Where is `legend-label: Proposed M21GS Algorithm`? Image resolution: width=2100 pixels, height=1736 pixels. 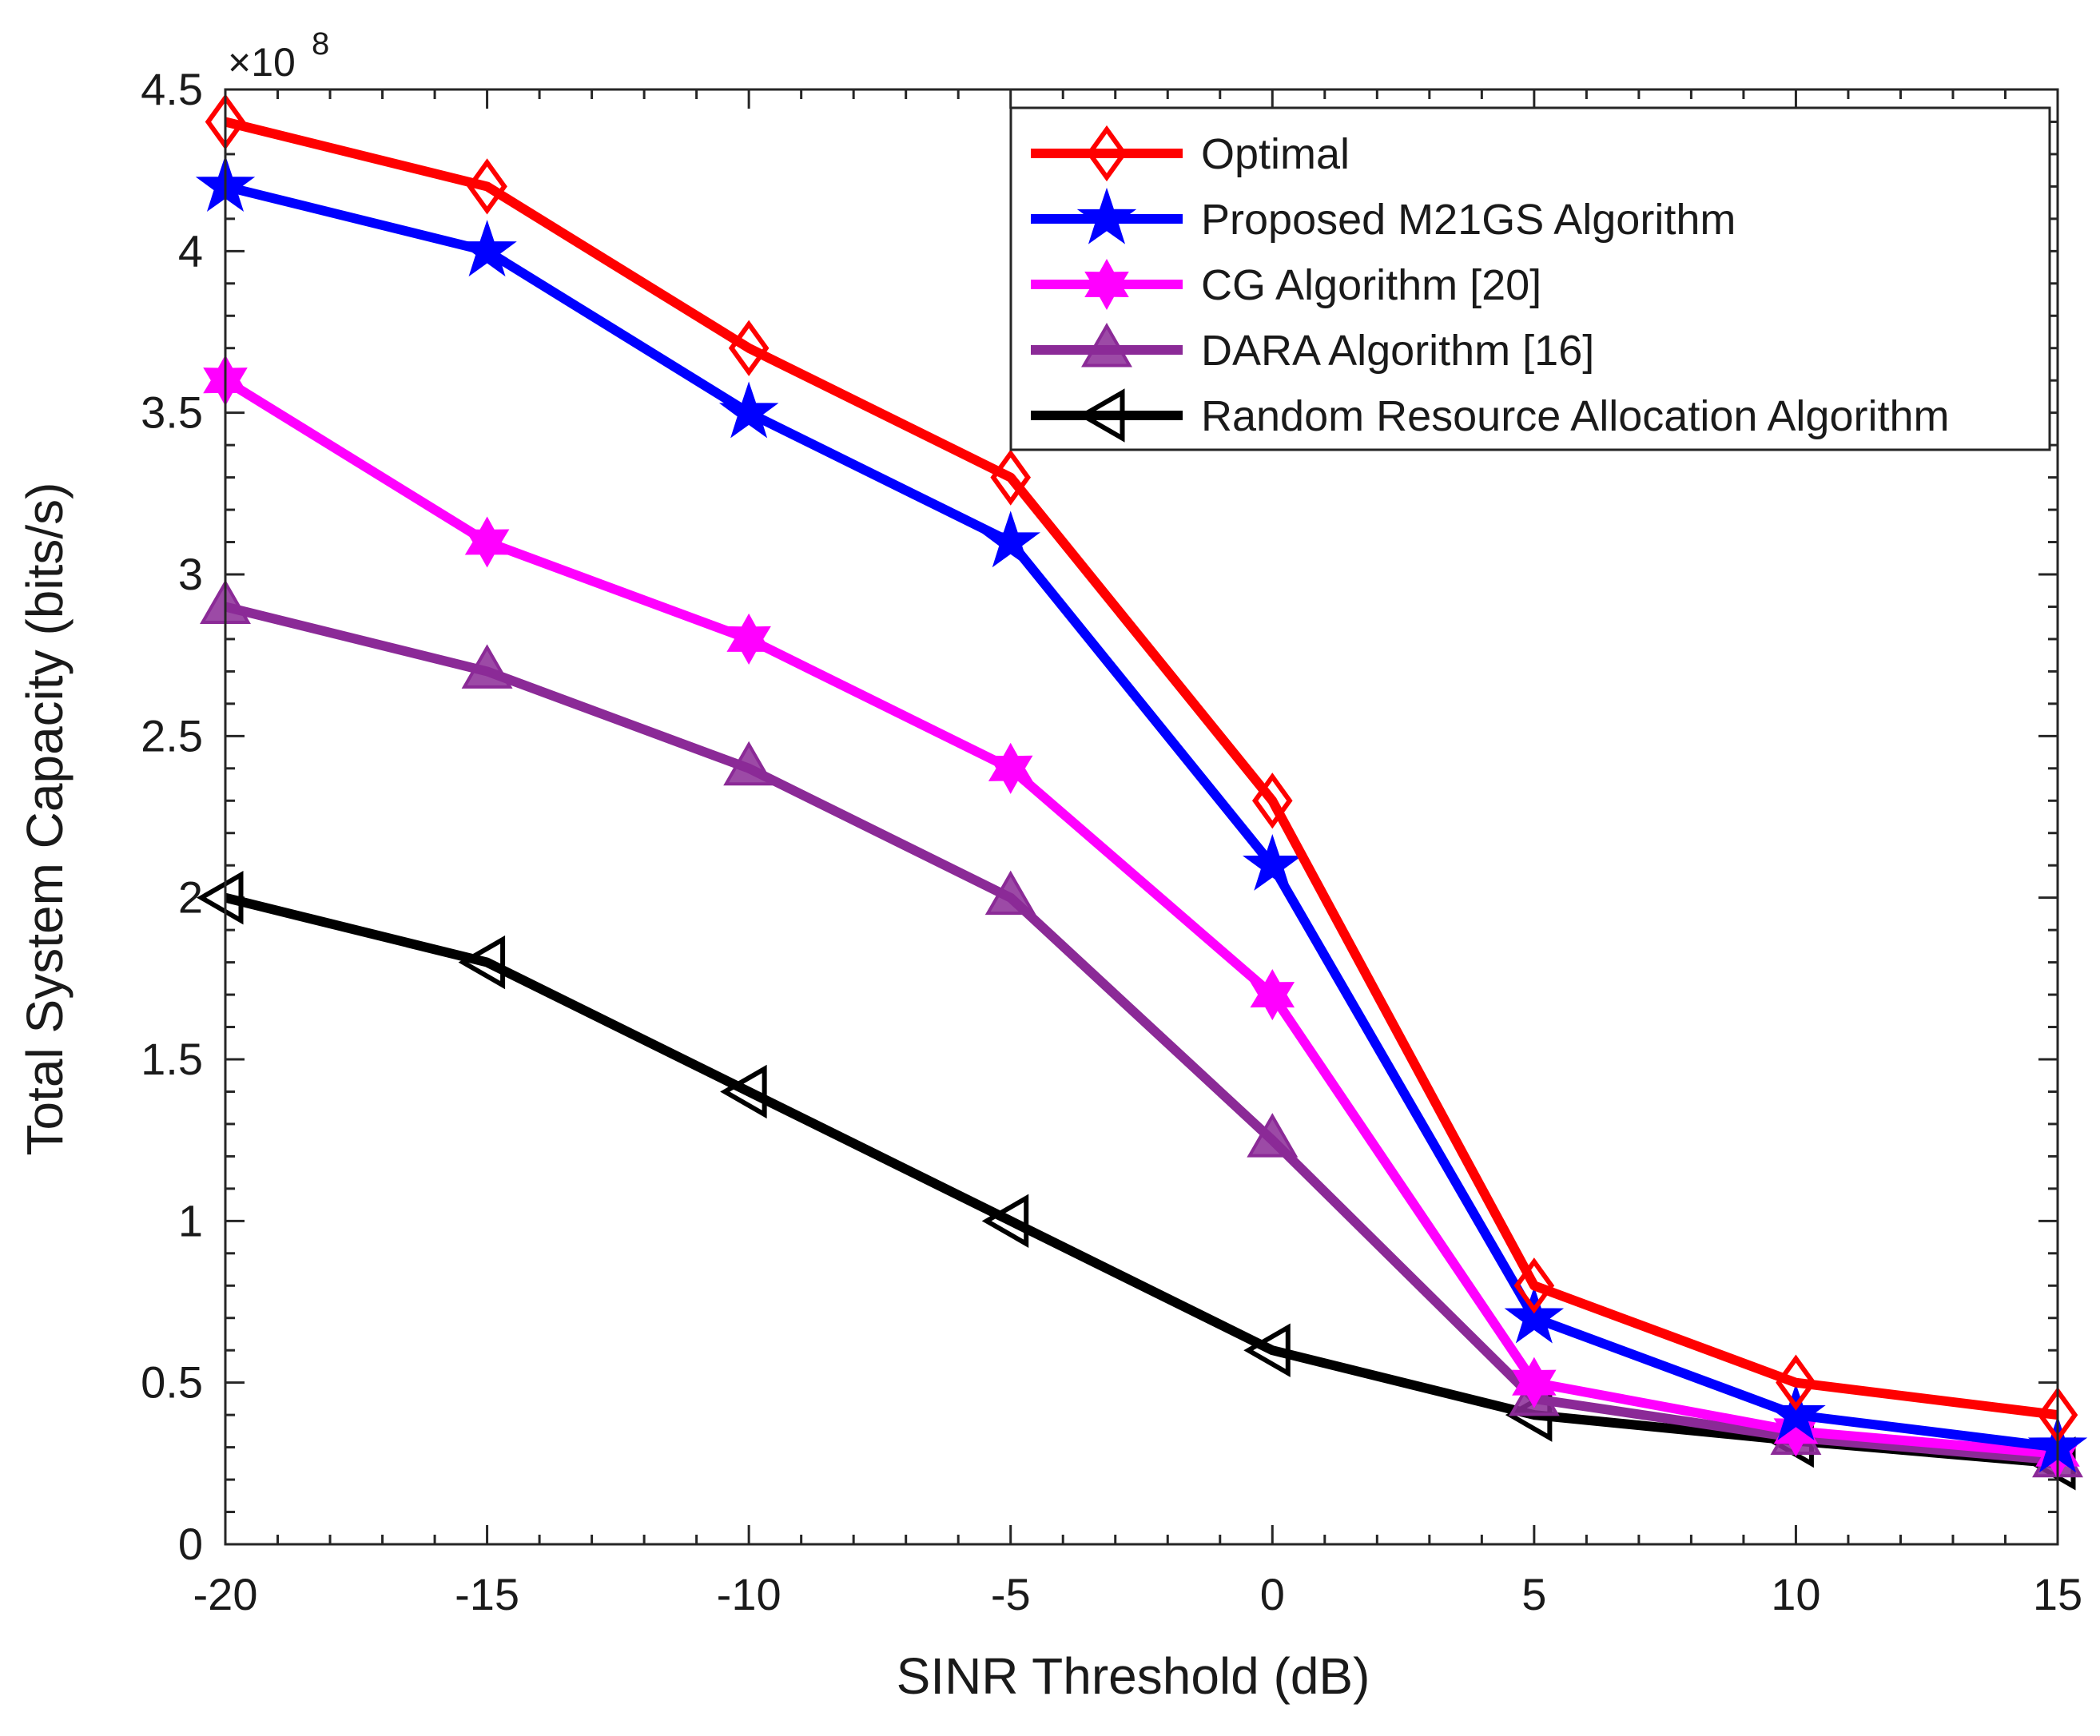 legend-label: Proposed M21GS Algorithm is located at coordinates (1468, 220).